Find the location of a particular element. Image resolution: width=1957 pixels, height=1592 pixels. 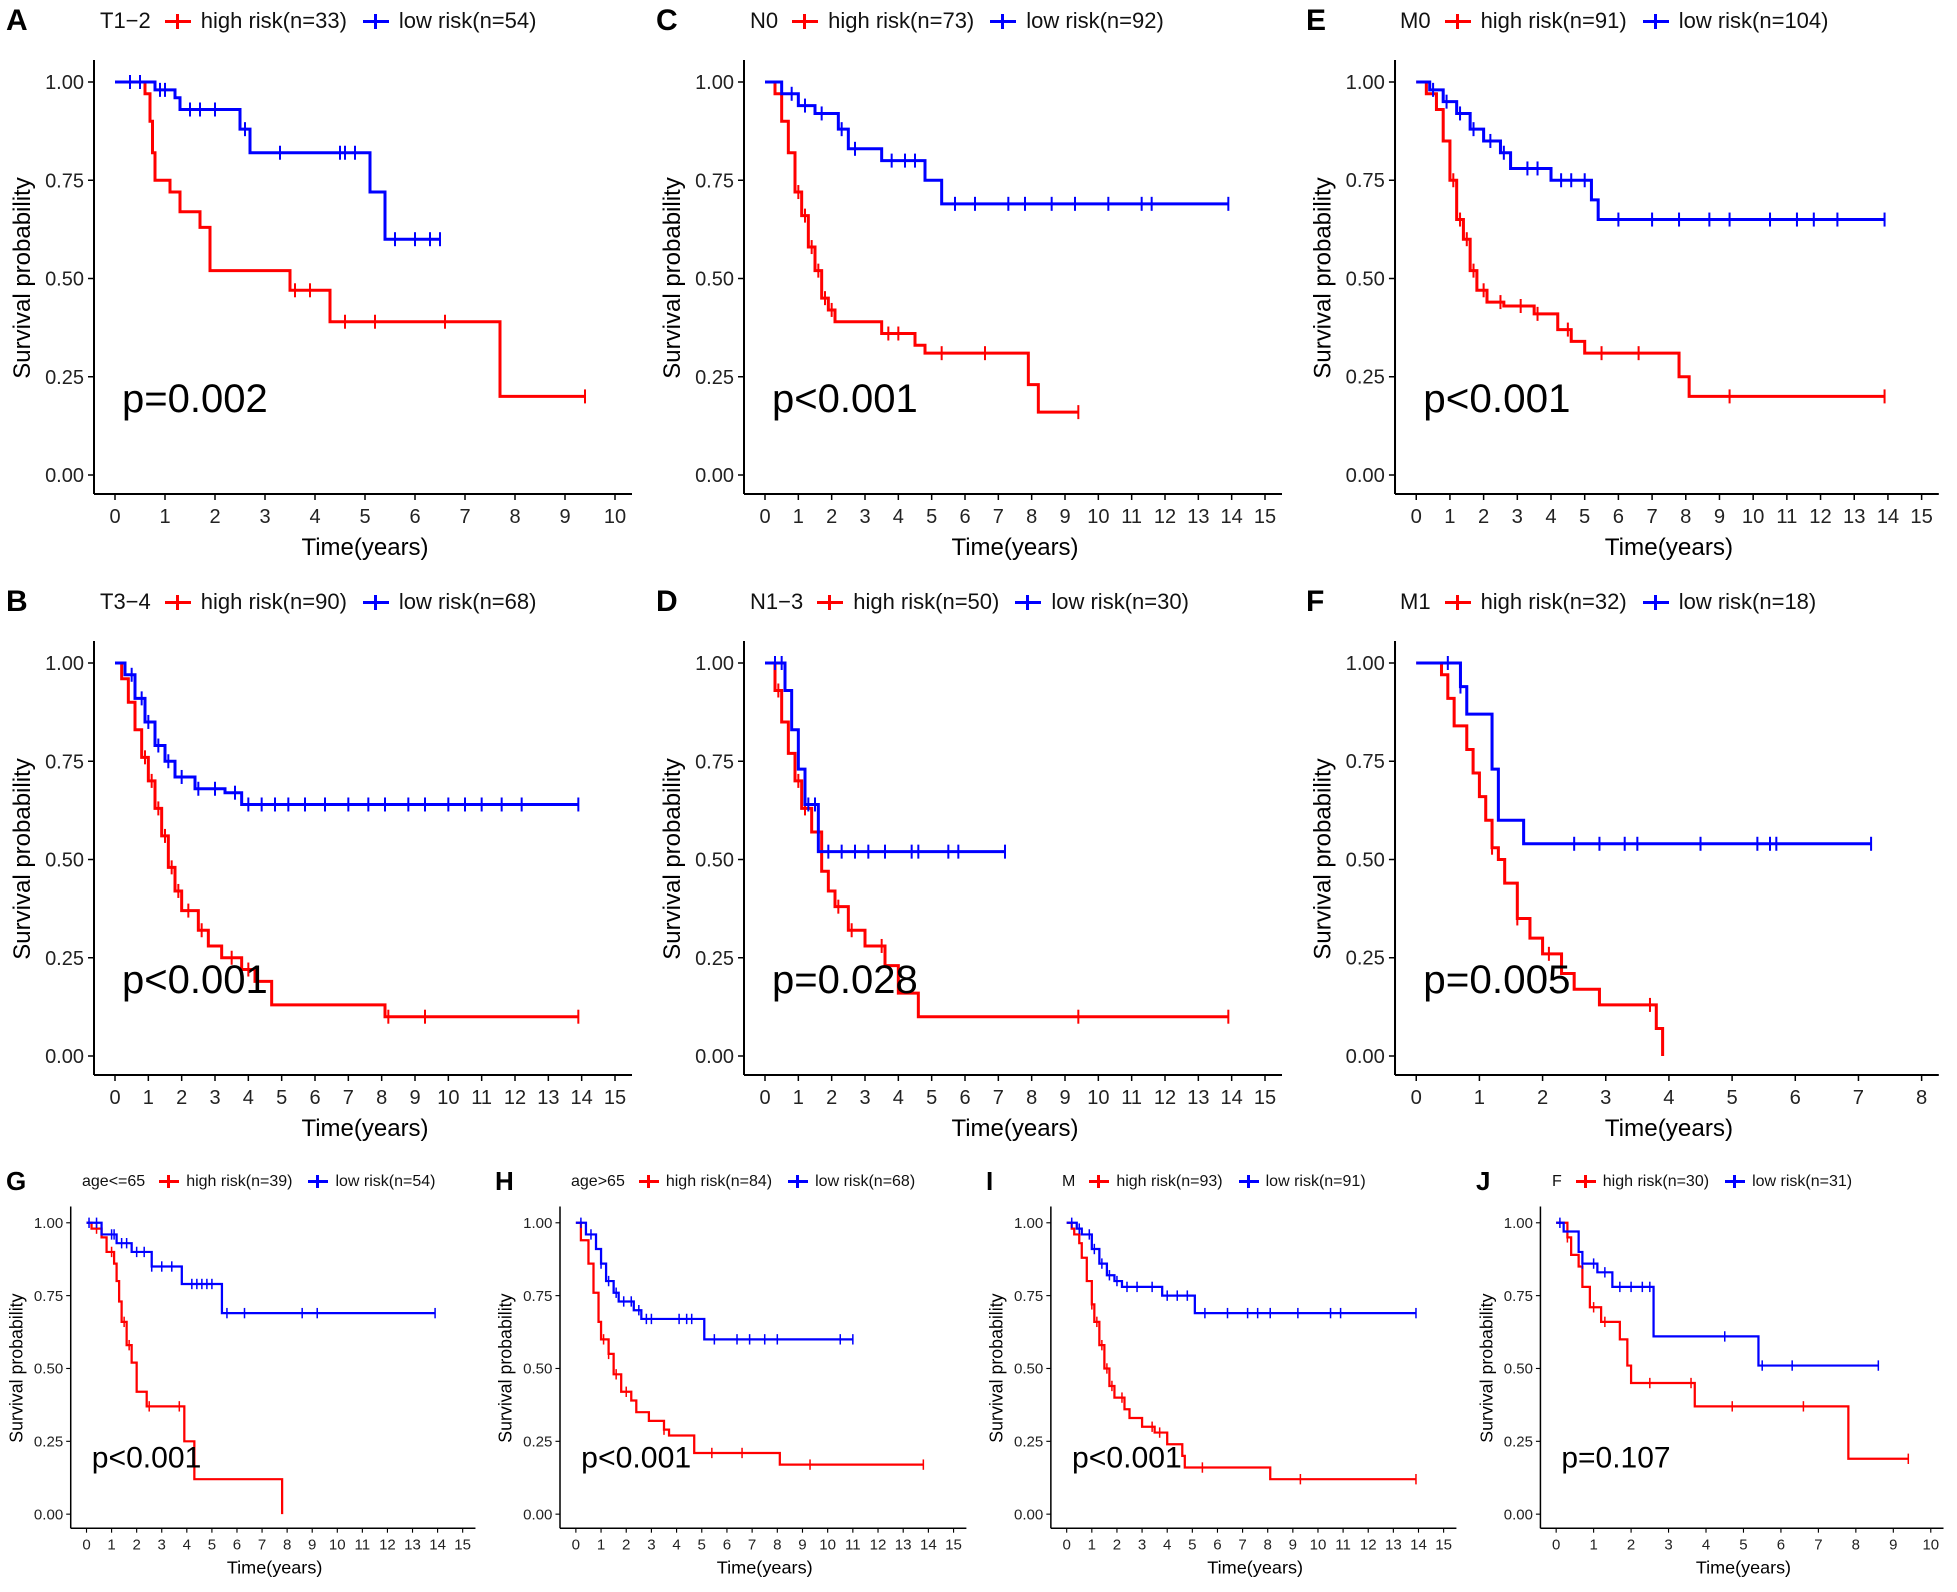

legend: D N1−3 high risk(n=50) low risk(n=30) is located at coordinates (927, 602).